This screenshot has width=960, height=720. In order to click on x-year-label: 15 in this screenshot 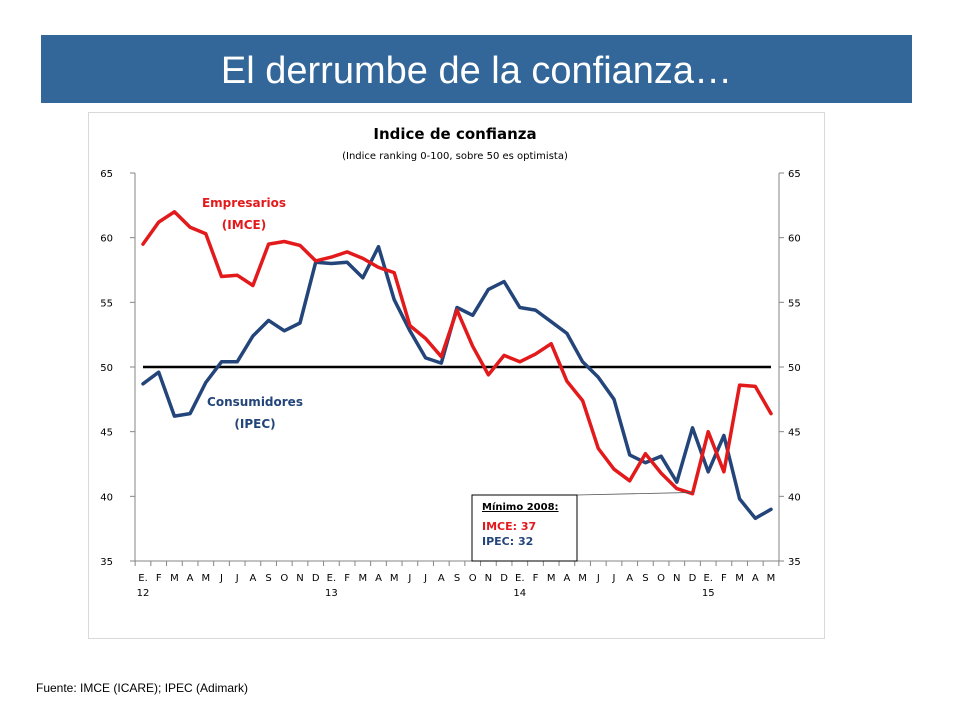, I will do `click(708, 593)`.